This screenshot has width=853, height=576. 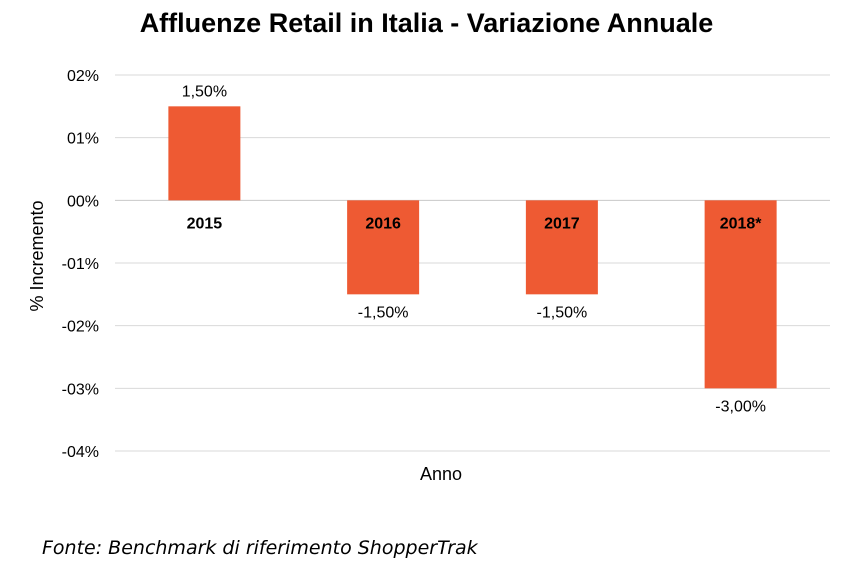 What do you see at coordinates (80, 264) in the screenshot?
I see `y-tick-label: -01%` at bounding box center [80, 264].